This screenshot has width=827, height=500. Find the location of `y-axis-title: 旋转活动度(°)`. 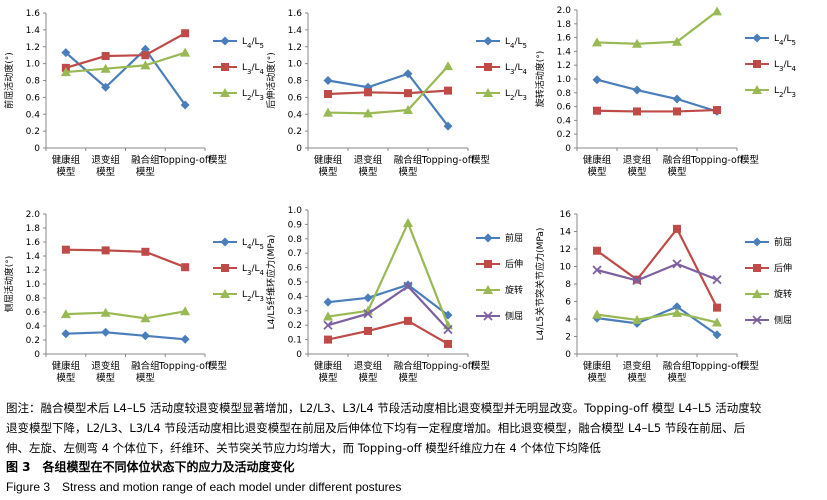

y-axis-title: 旋转活动度(°) is located at coordinates (540, 79).